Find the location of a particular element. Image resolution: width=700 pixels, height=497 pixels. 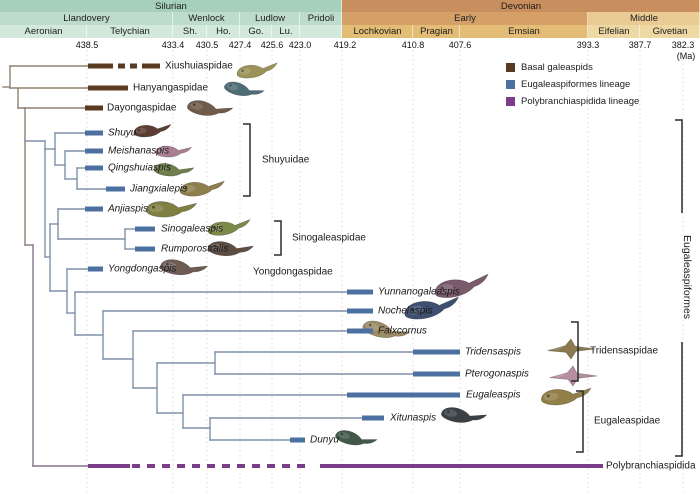

range-bar-sinogaleaspis is located at coordinates (145, 229).